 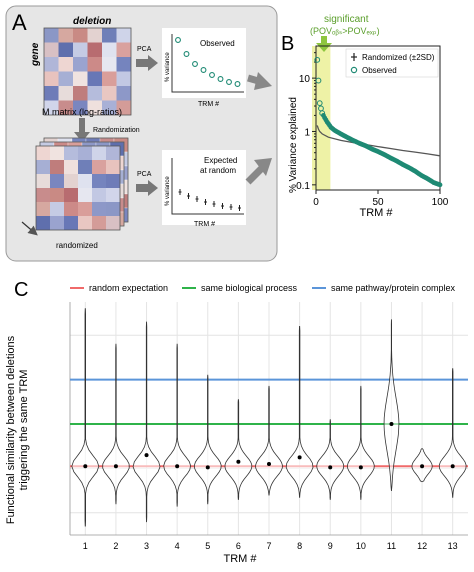 What do you see at coordinates (377, 213) in the screenshot?
I see `b-xlabel: TRM #` at bounding box center [377, 213].